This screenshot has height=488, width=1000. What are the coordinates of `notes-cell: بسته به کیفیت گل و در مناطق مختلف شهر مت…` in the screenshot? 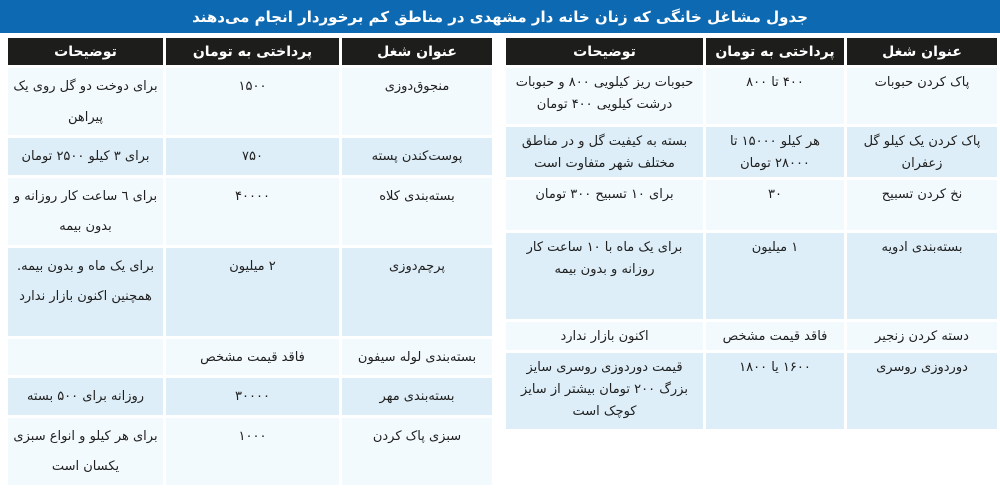 It's located at (604, 152).